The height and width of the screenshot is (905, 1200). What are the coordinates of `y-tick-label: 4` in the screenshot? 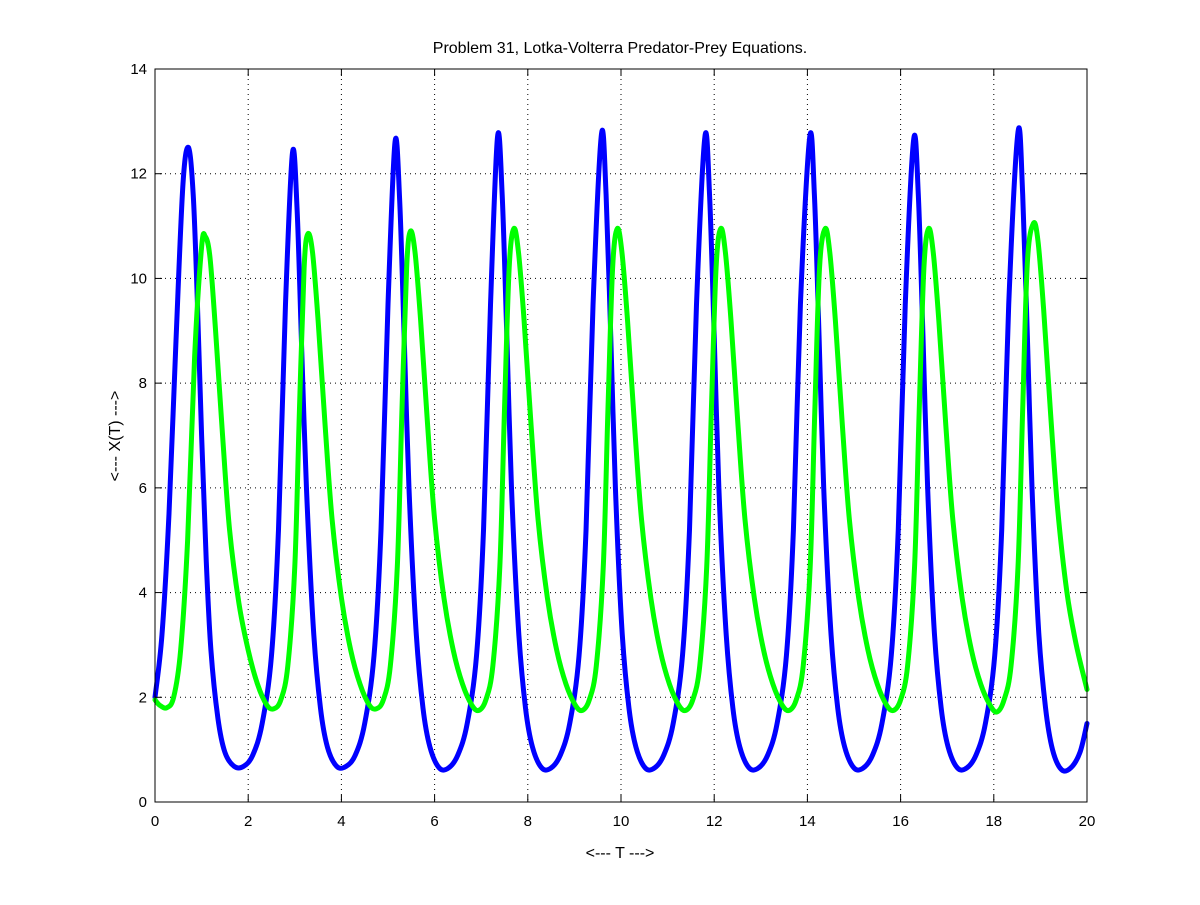 It's located at (143, 593).